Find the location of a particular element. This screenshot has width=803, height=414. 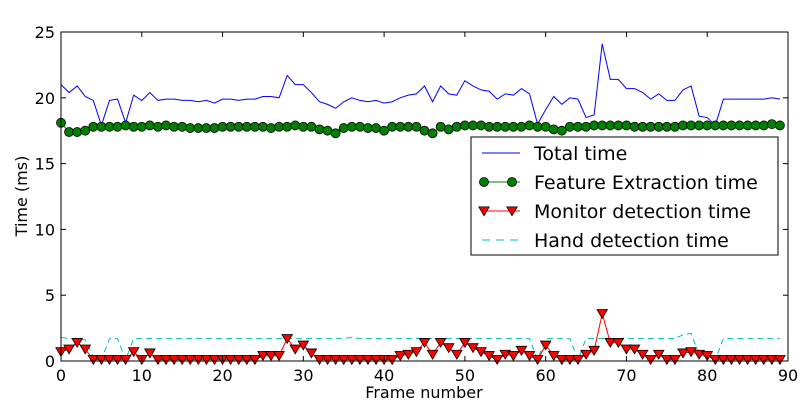

x-tick-label: 50 is located at coordinates (465, 375).